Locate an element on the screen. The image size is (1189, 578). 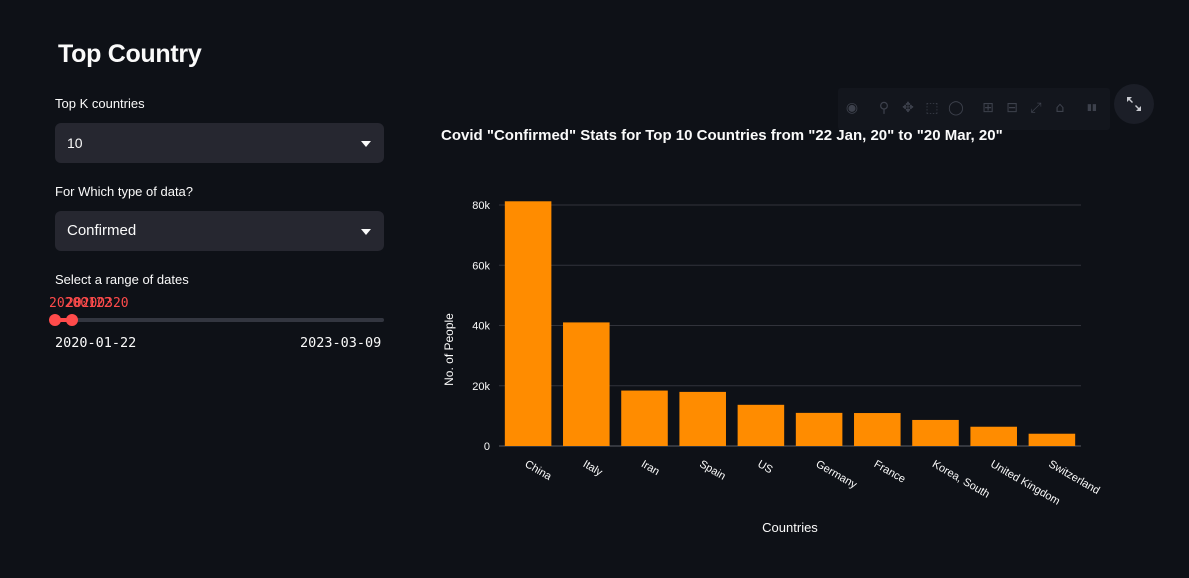
x-tick-label: China is located at coordinates (539, 470).